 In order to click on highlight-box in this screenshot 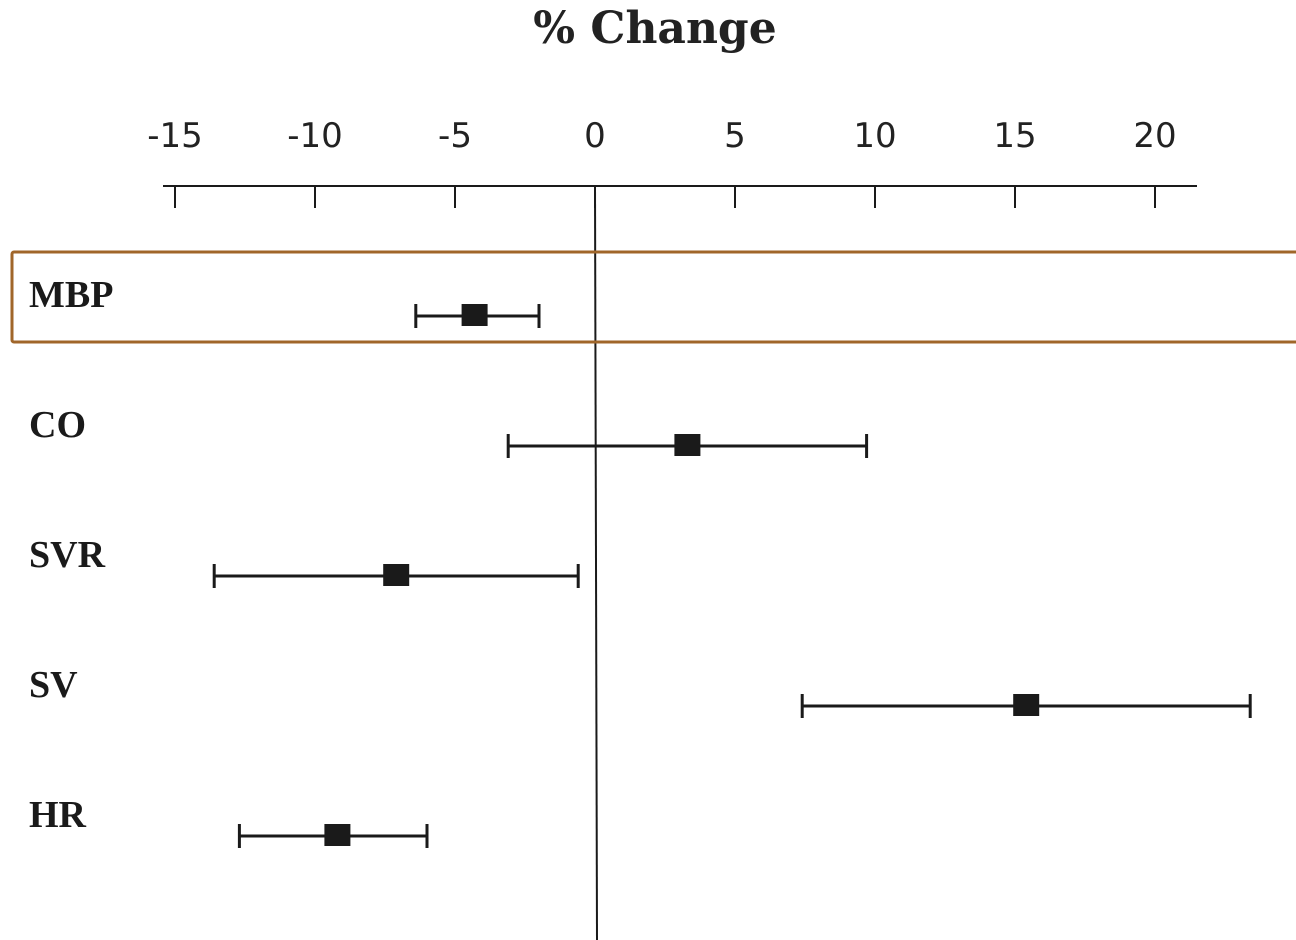, I will do `click(653, 297)`.